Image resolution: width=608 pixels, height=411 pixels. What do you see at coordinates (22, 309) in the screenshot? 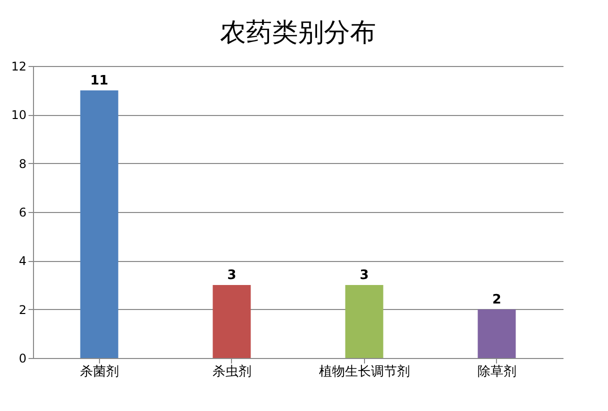
I see `y-tick-label: 2` at bounding box center [22, 309].